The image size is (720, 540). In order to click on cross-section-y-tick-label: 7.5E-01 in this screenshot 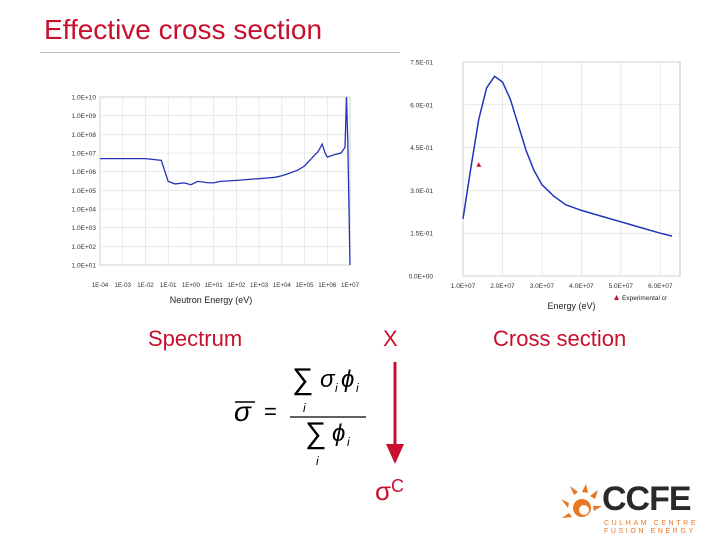, I will do `click(421, 63)`.